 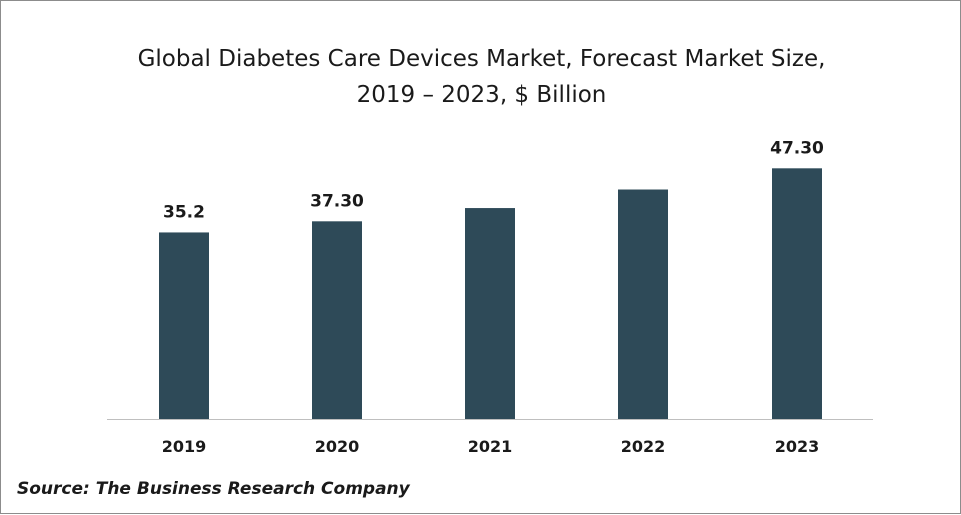 What do you see at coordinates (490, 446) in the screenshot?
I see `x-tick-label-2021: 2021` at bounding box center [490, 446].